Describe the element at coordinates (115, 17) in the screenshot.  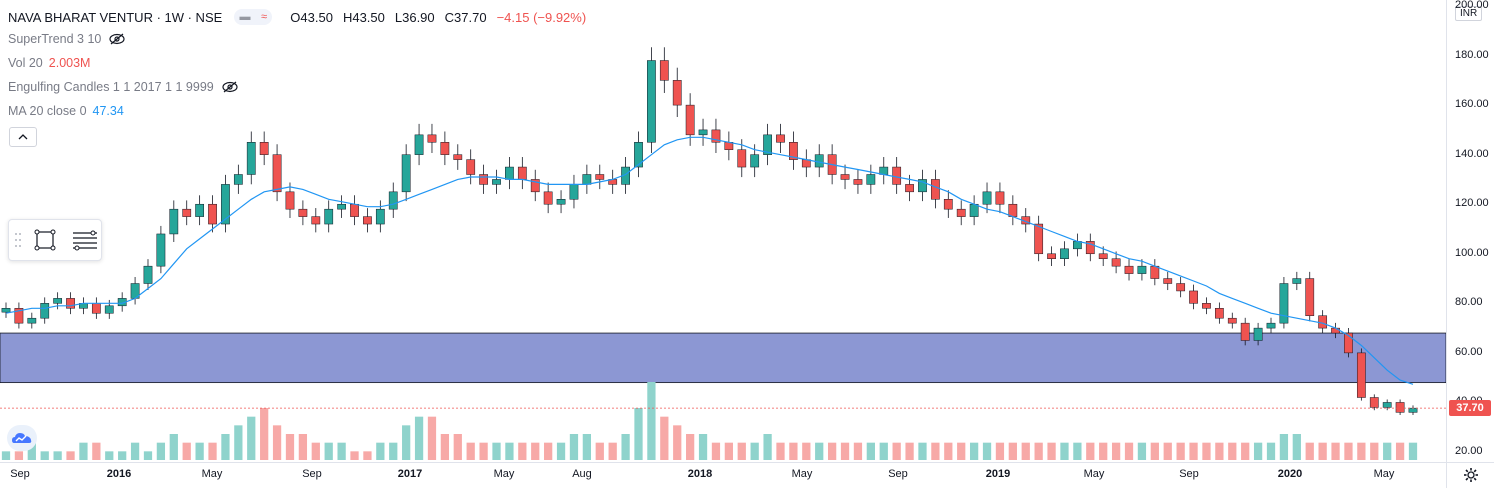
I see `symbol-title: NAVA BHARAT VENTUR · 1W · NSE` at that location.